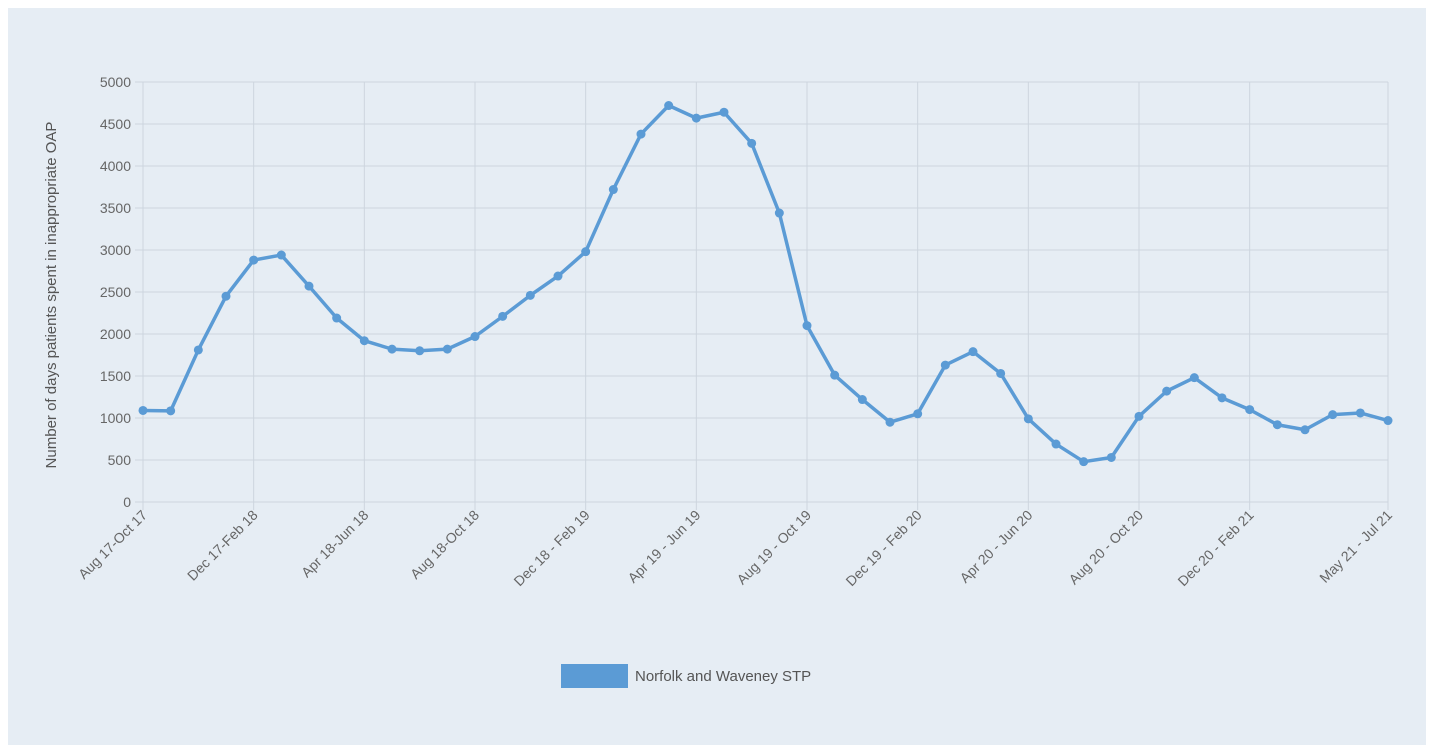 The height and width of the screenshot is (753, 1435). Describe the element at coordinates (1388, 421) in the screenshot. I see `data-point: May 21 - Jul 21: 970` at that location.